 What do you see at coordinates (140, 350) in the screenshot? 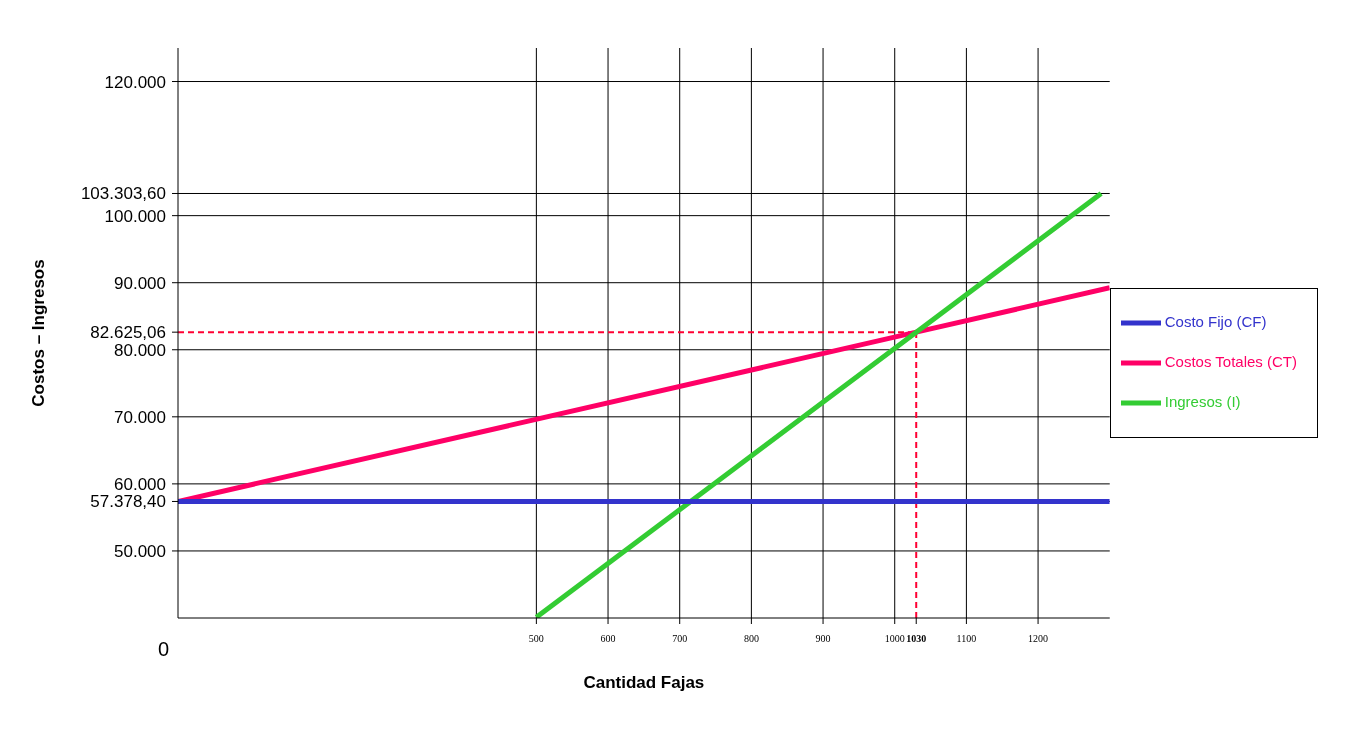
I see `y-tick-label: 80.000` at bounding box center [140, 350].